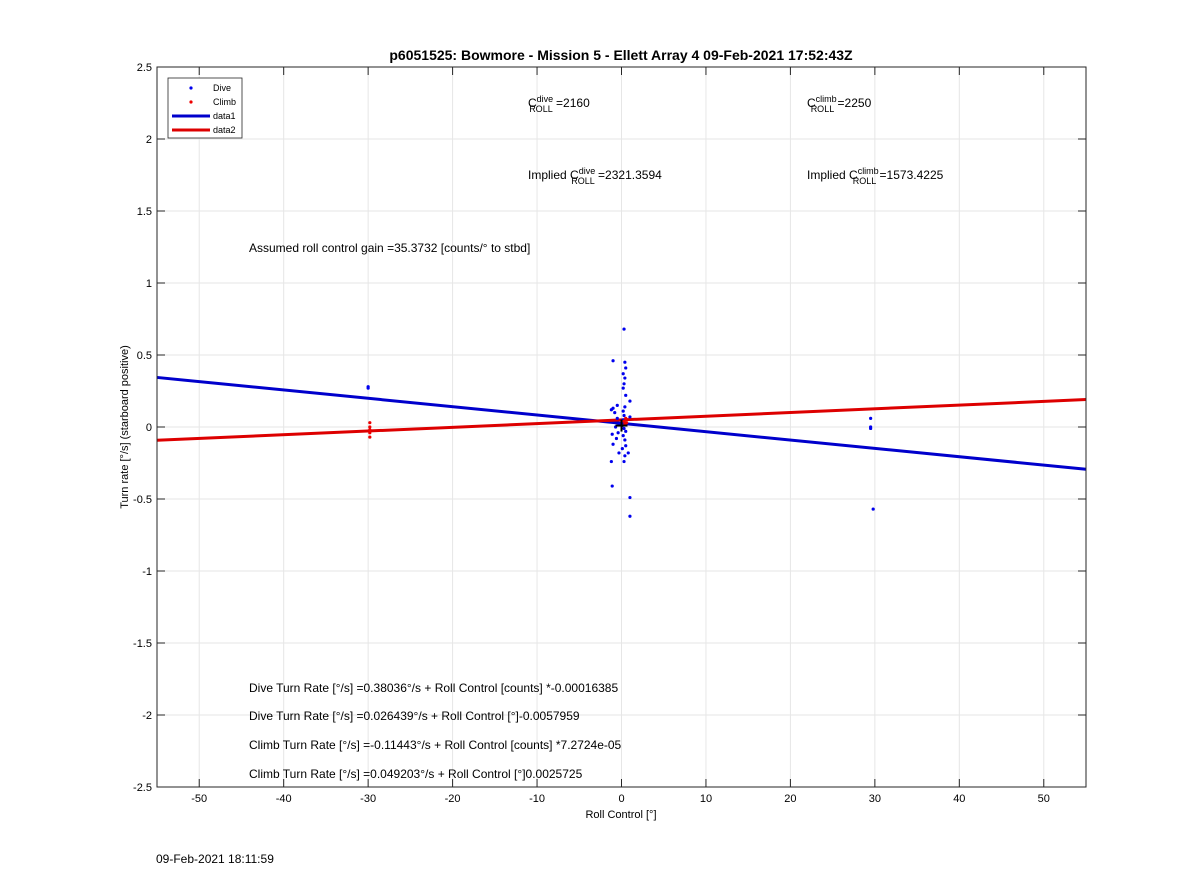 This screenshot has height=885, width=1200. Describe the element at coordinates (826, 99) in the screenshot. I see `c-climb-sup: climb` at that location.